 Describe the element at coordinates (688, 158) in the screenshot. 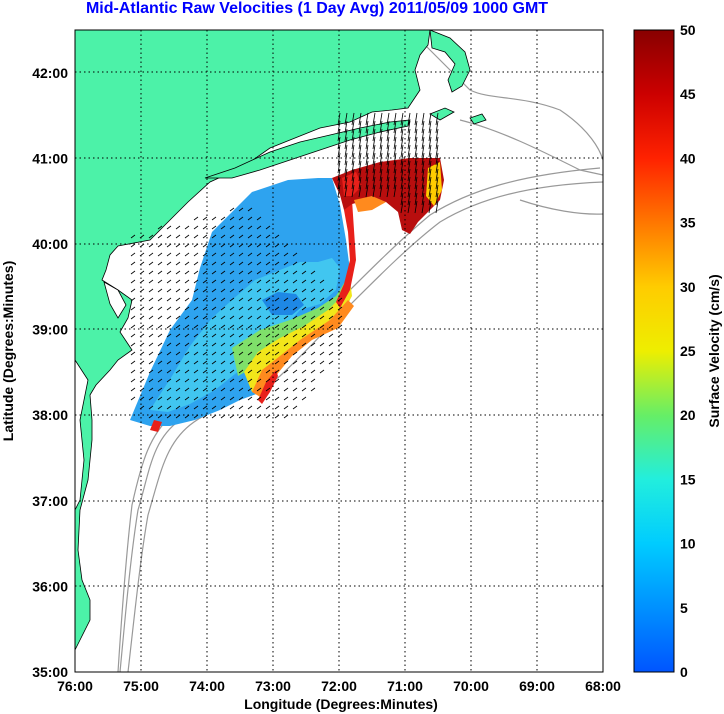

I see `colorbar-tick-label: 40` at that location.